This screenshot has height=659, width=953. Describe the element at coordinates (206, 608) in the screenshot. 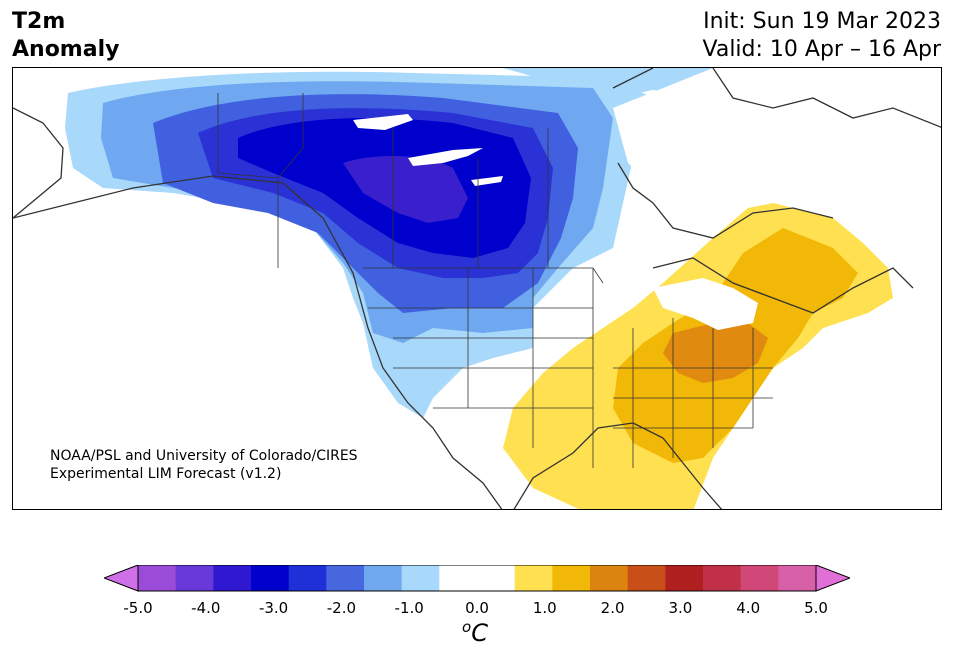

I see `colorbar-tick-label: -4.0` at that location.